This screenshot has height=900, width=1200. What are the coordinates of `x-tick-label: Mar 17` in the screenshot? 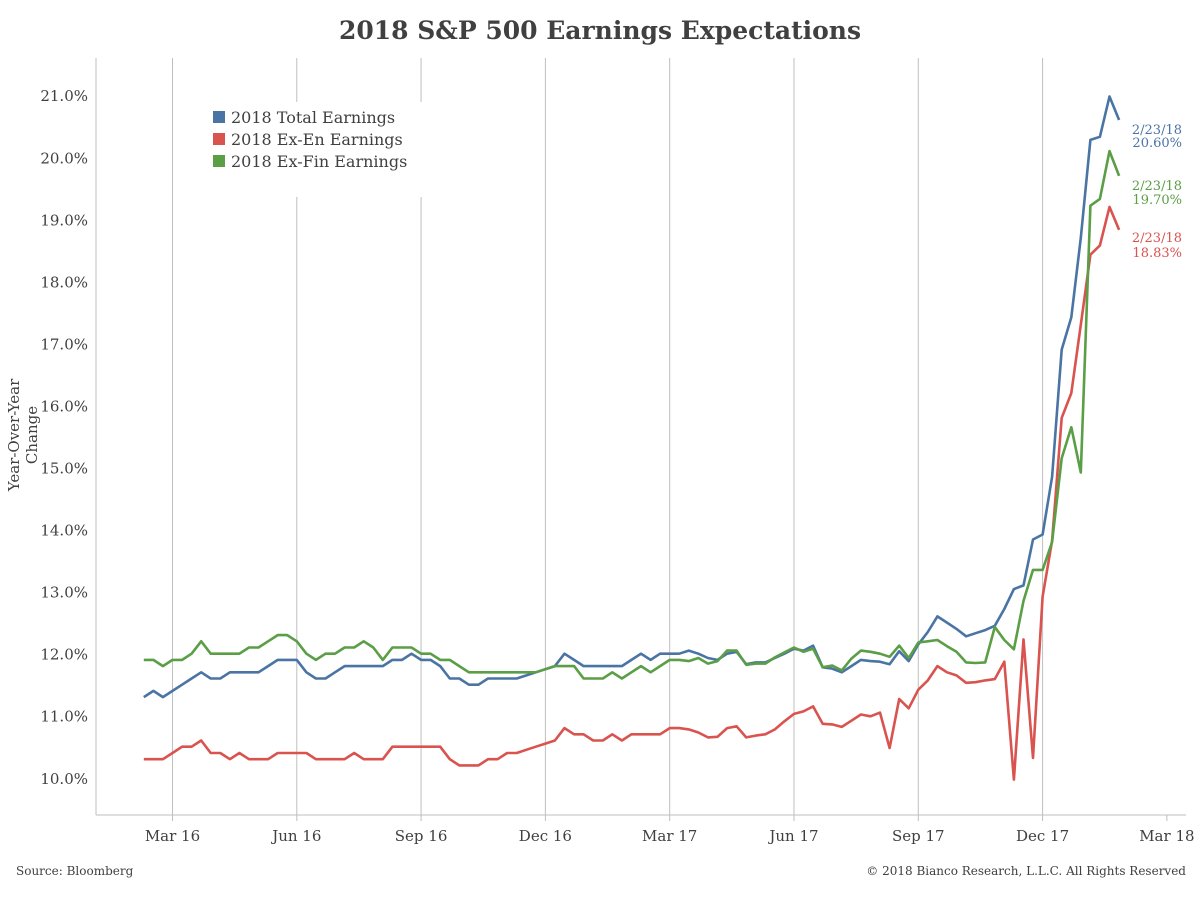 It's located at (669, 836).